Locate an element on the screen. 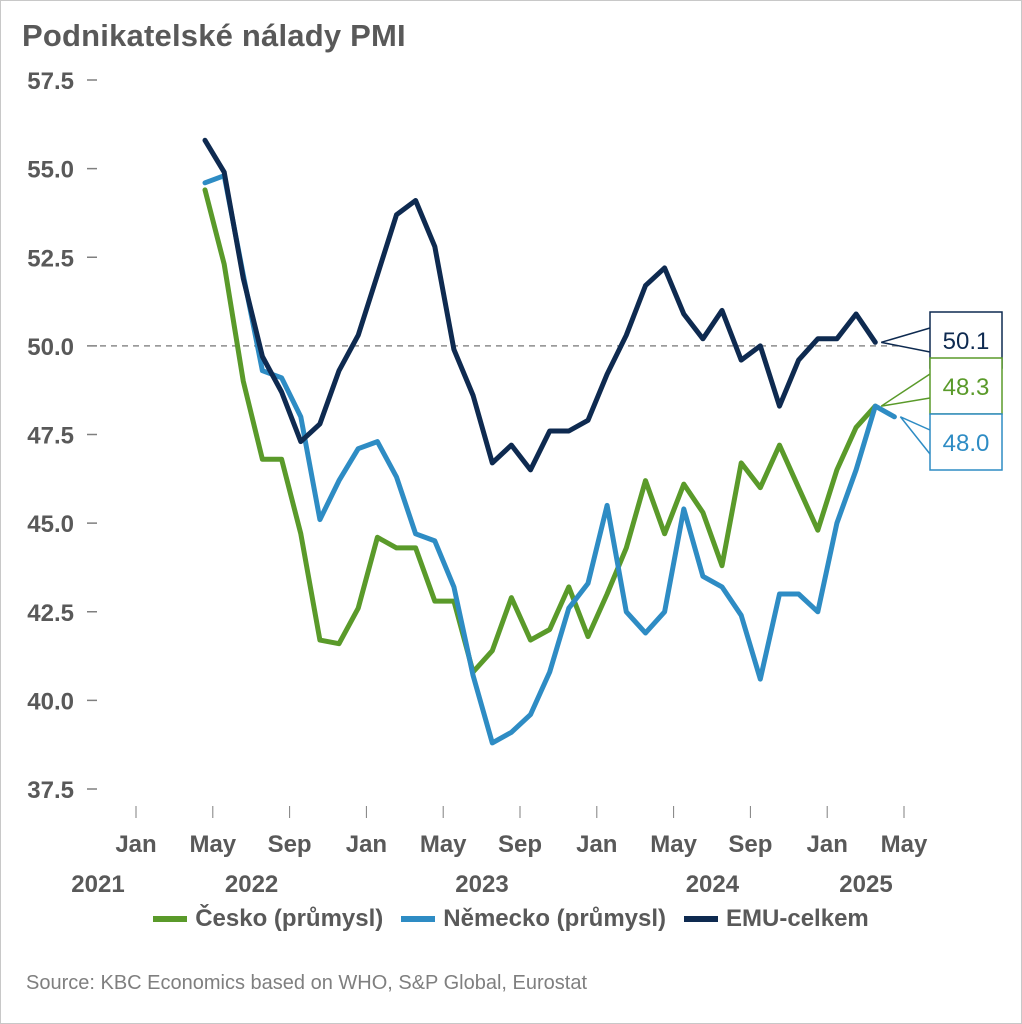 This screenshot has height=1024, width=1022. legend-swatch-nemecko is located at coordinates (418, 919).